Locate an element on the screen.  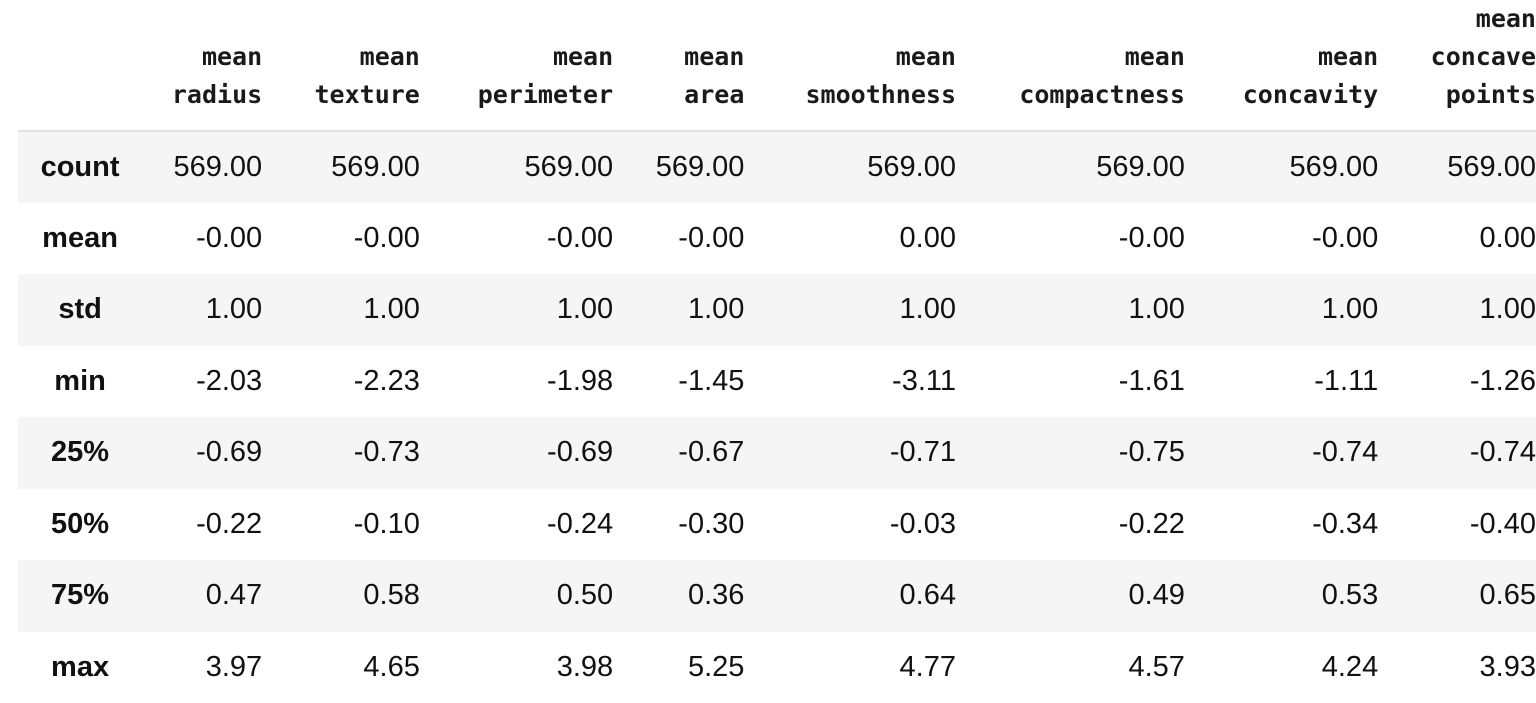
column-header-mean-concave-points: mean concave points is located at coordinates (1457, 65).